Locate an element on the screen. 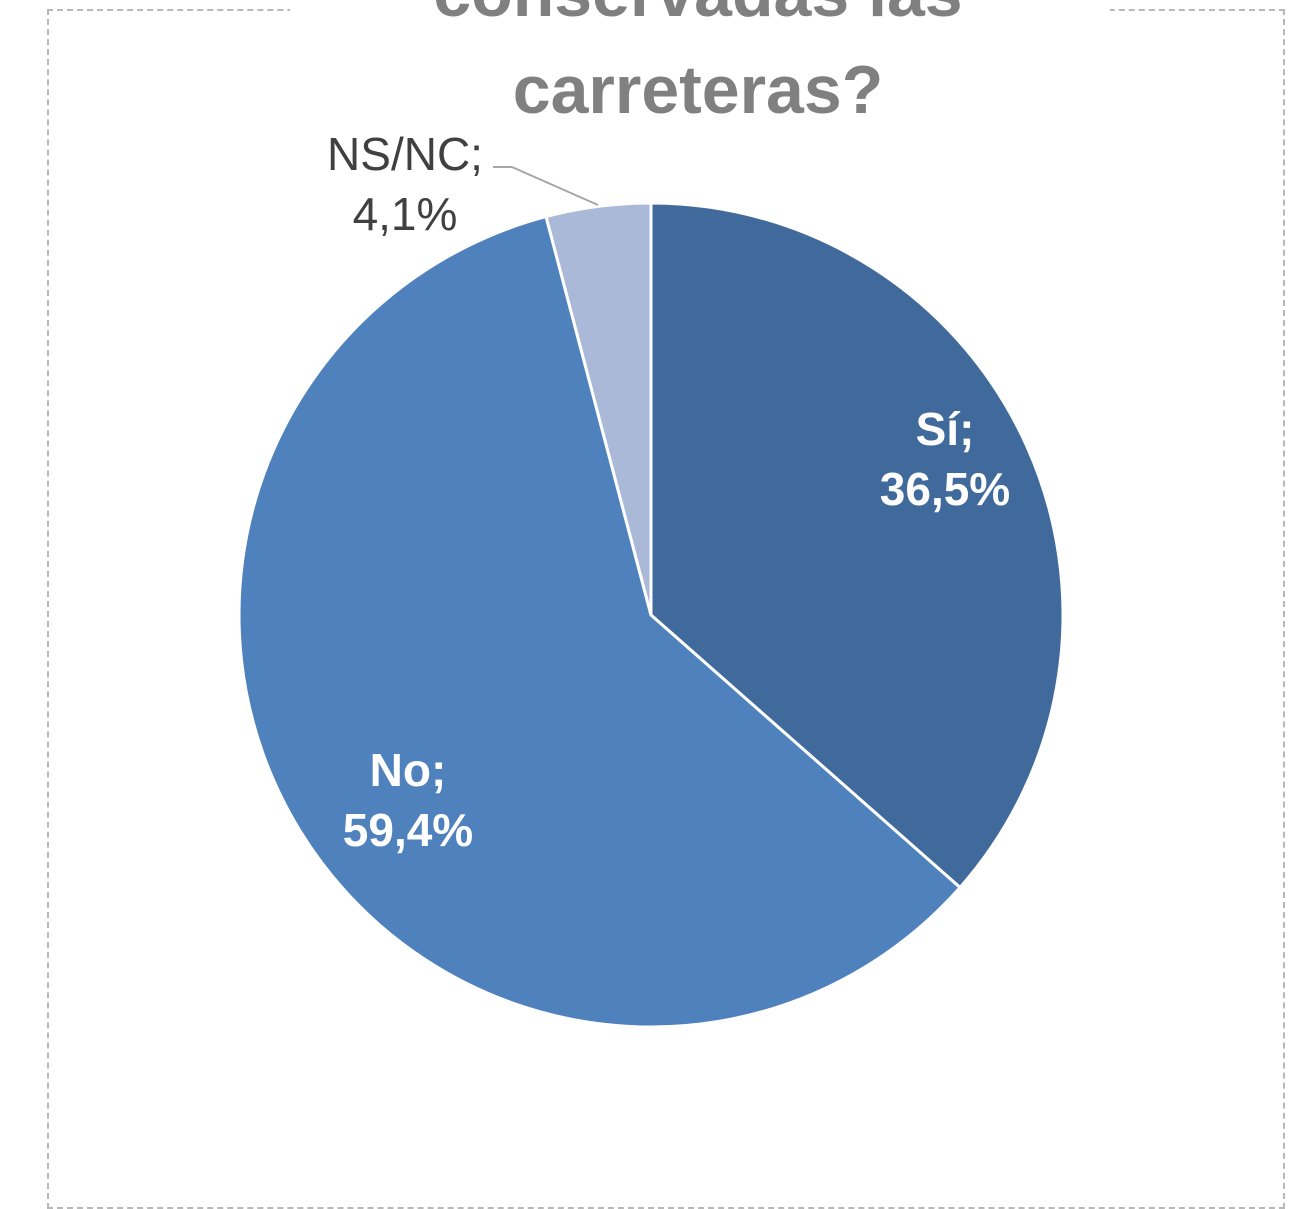  chart-title-line-1: conservadas las is located at coordinates (697, 15).